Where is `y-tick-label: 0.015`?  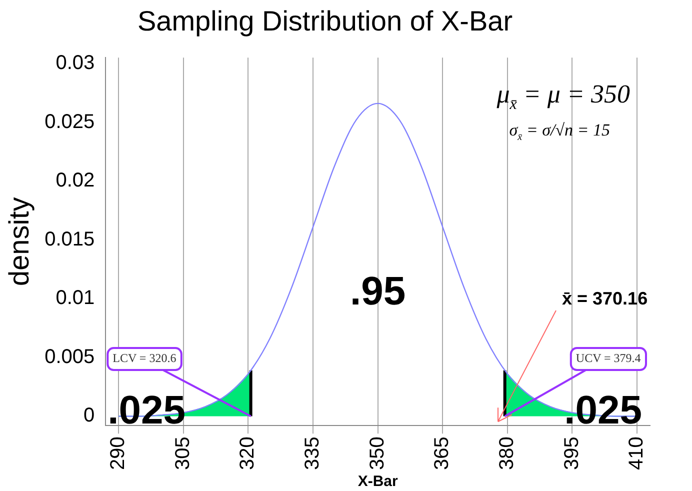 y-tick-label: 0.015 is located at coordinates (69, 239).